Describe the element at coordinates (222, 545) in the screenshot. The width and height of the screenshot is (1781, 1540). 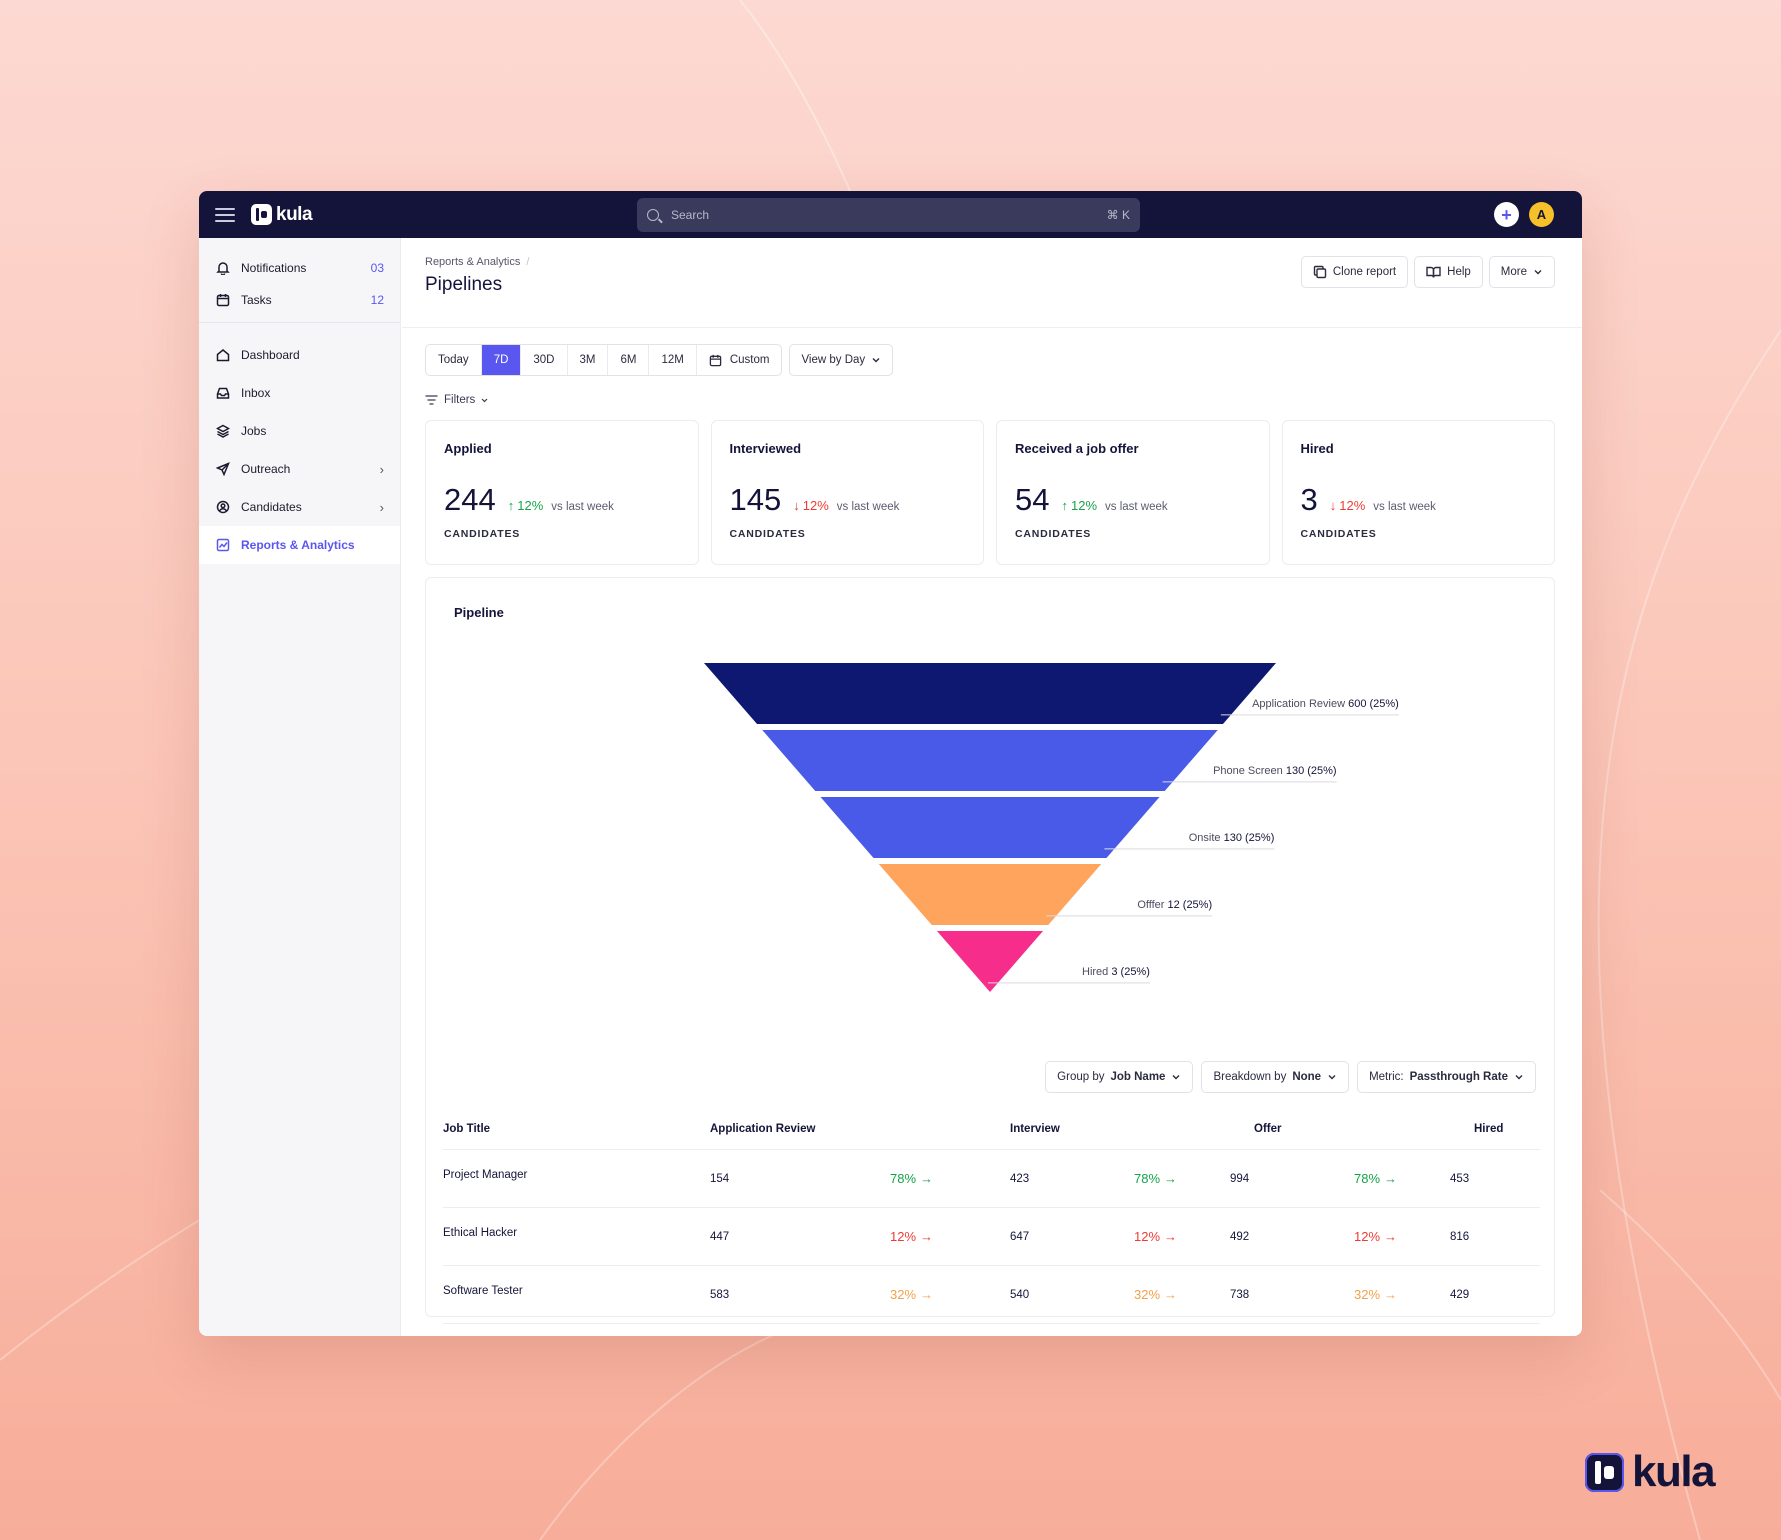
I see `chart-icon` at that location.